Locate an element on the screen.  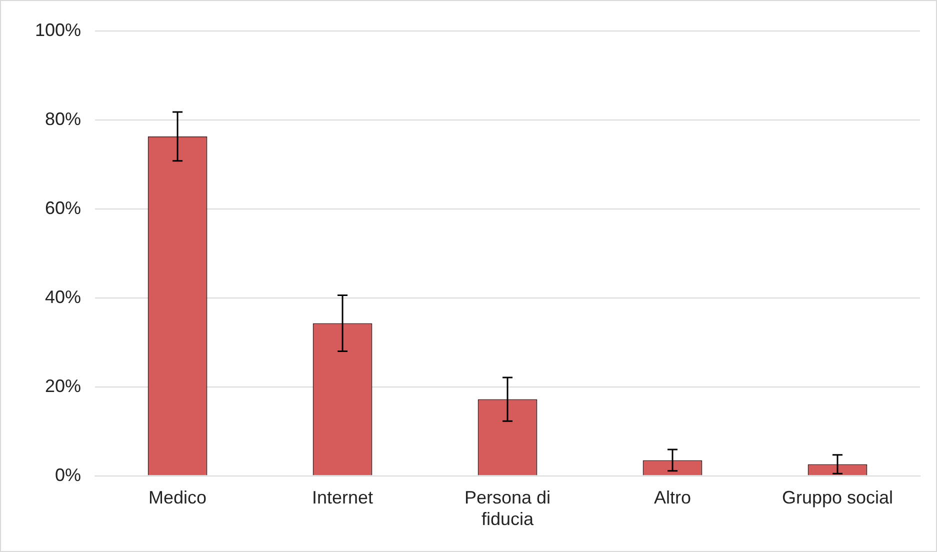
x-tick-label: Altro is located at coordinates (673, 498).